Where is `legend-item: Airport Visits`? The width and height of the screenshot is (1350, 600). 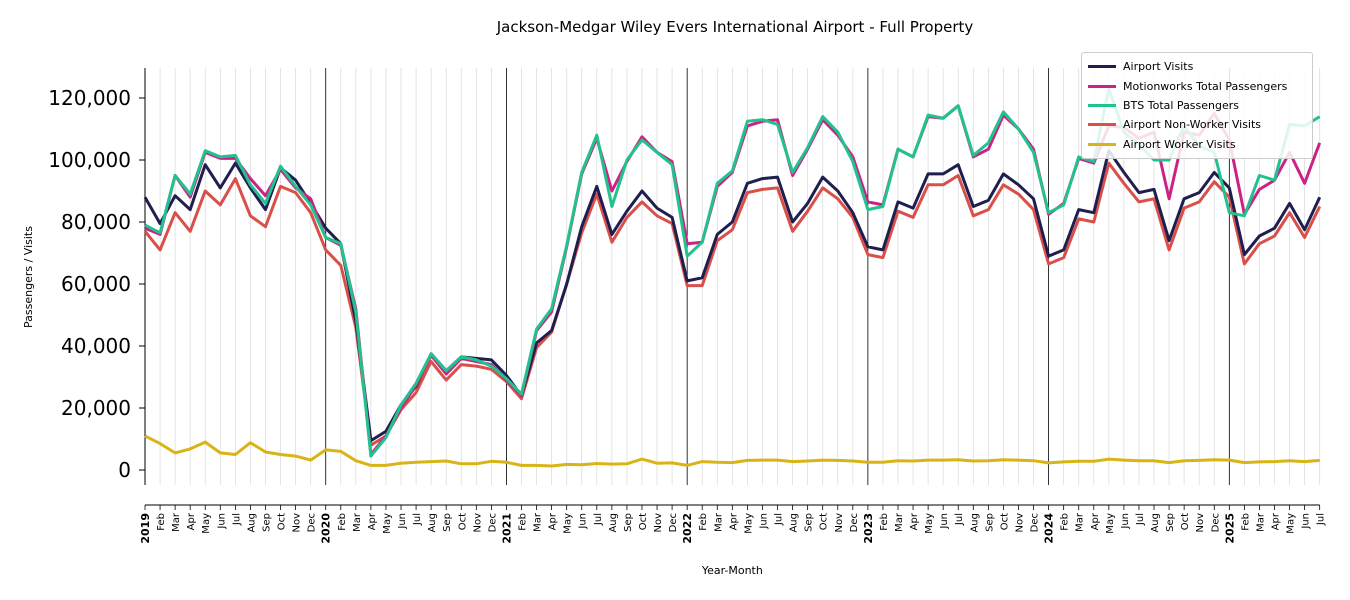 legend-item: Airport Visits is located at coordinates (1197, 66).